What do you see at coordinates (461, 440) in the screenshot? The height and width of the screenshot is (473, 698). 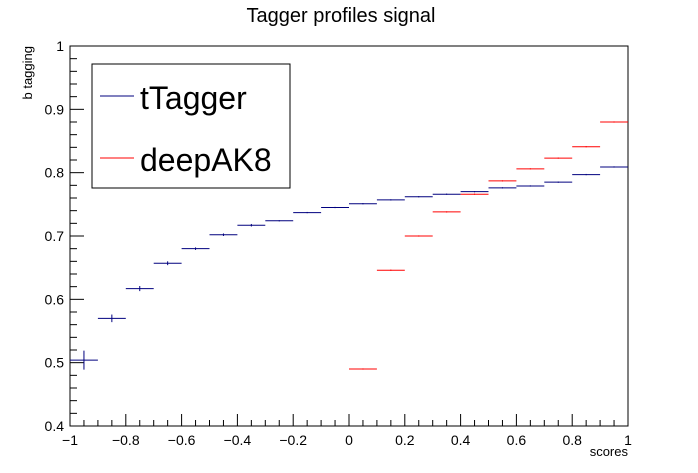 I see `x-tick-label: 0.4` at bounding box center [461, 440].